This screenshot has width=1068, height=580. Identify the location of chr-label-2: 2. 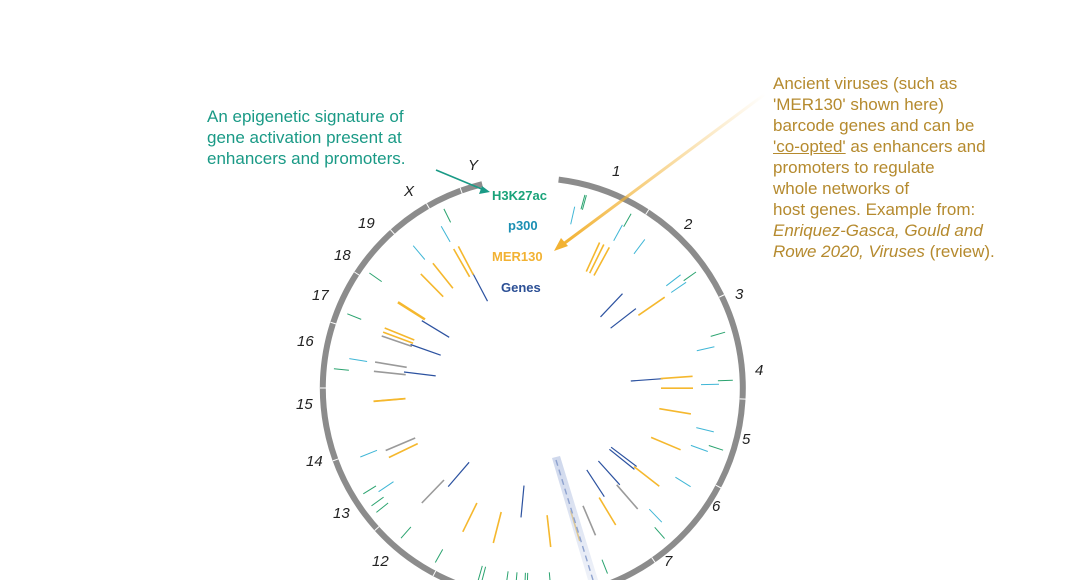
(688, 224).